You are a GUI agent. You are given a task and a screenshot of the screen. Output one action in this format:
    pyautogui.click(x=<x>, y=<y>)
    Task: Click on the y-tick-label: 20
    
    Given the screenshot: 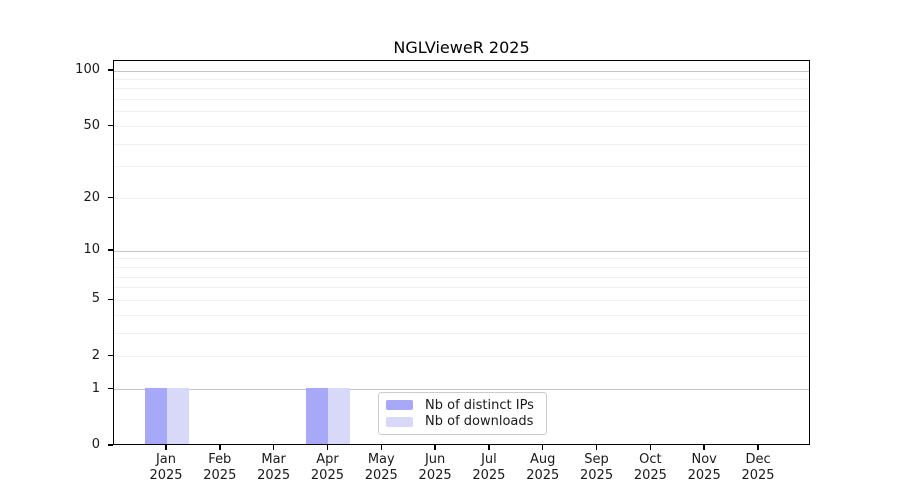 What is the action you would take?
    pyautogui.click(x=91, y=197)
    